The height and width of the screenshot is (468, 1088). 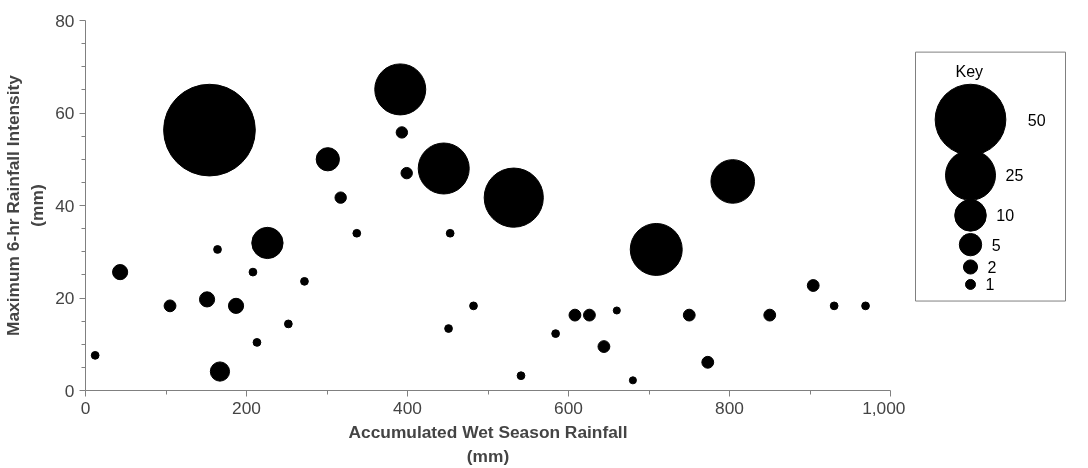 I want to click on x-axis-title: Accumulated Wet Season Rainfall (mm), so click(x=488, y=443).